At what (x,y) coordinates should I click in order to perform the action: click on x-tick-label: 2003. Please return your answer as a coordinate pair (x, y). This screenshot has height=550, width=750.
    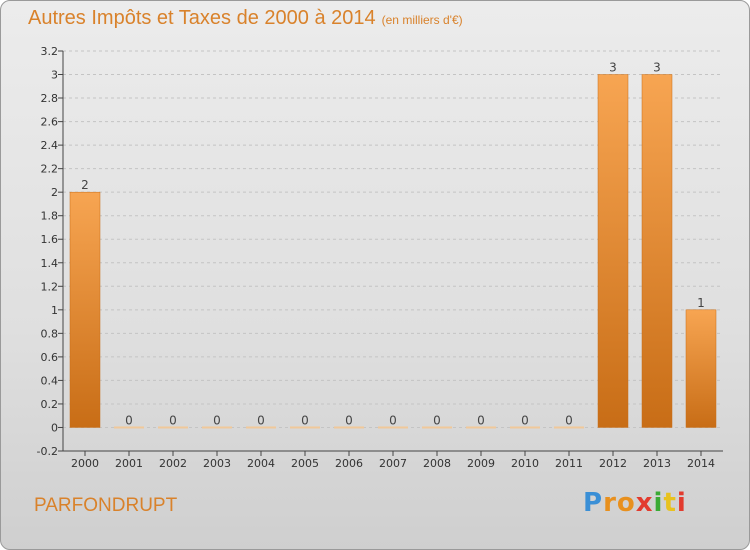
    Looking at the image, I should click on (217, 463).